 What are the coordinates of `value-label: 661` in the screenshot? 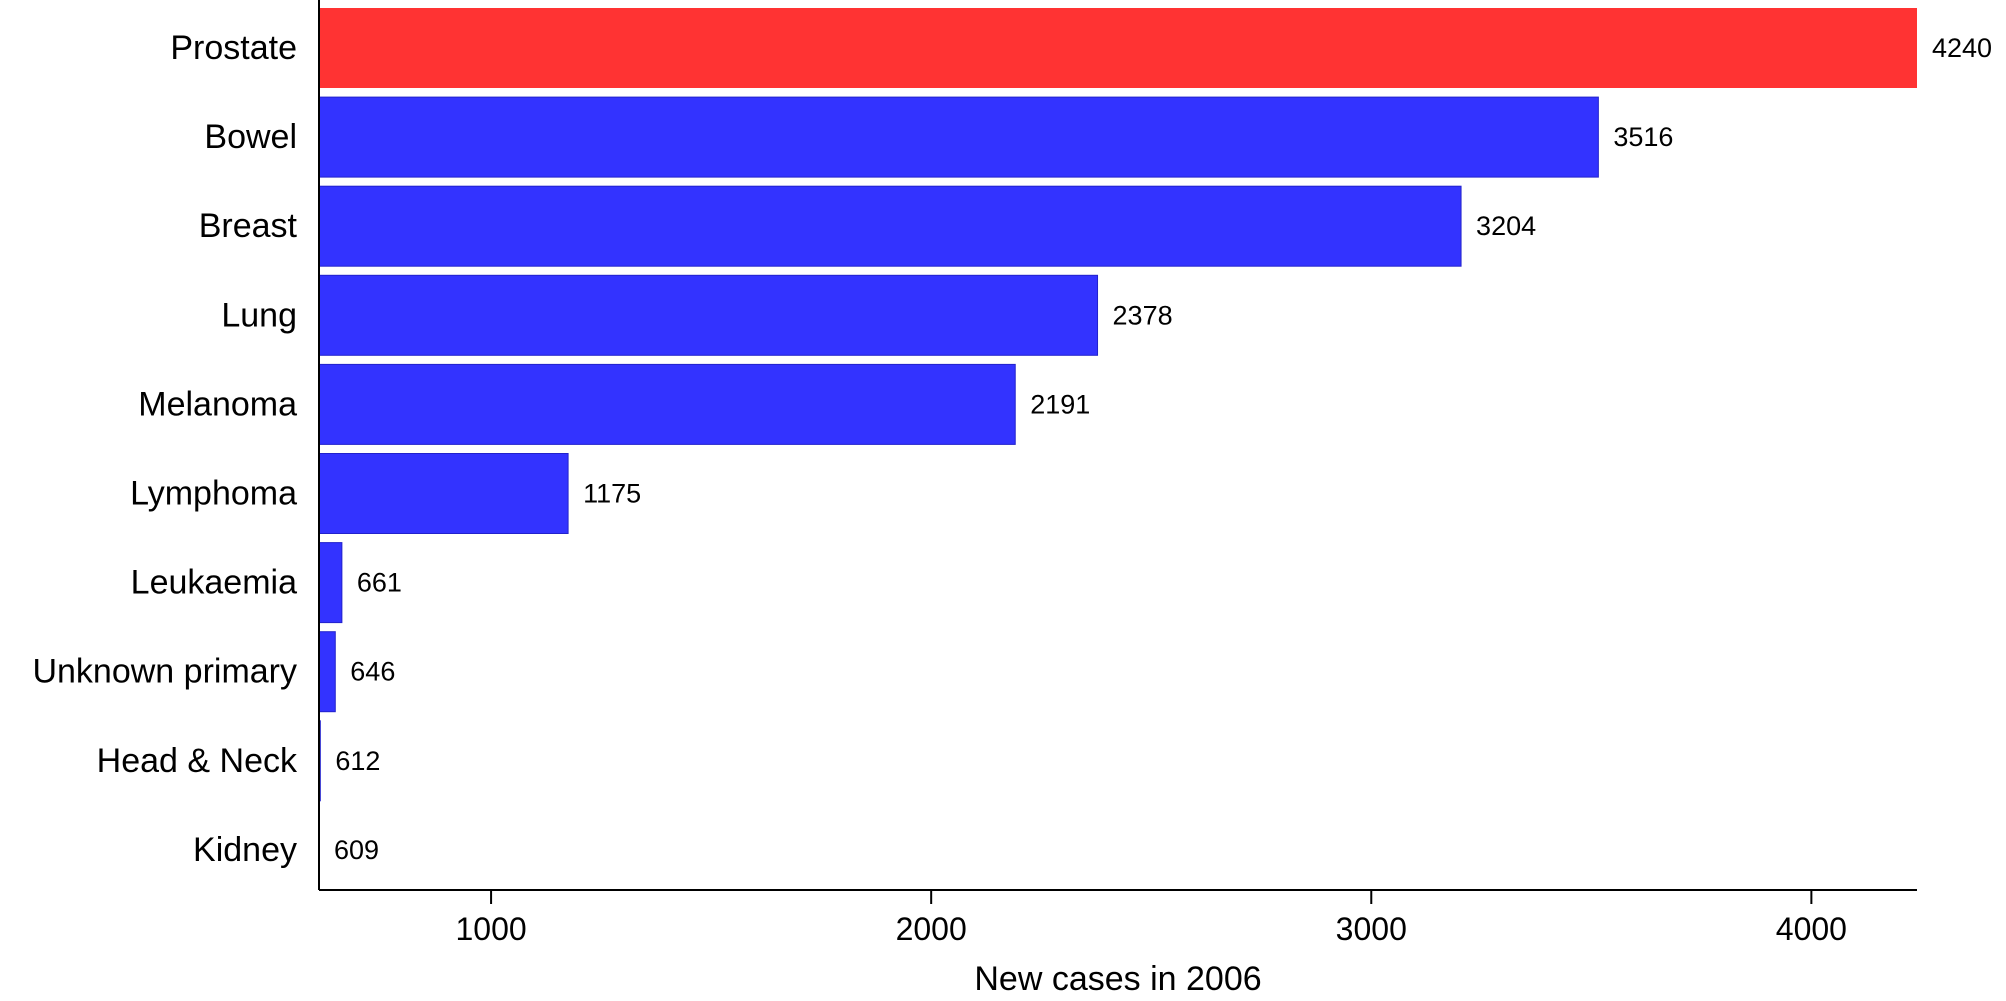 It's located at (379, 583).